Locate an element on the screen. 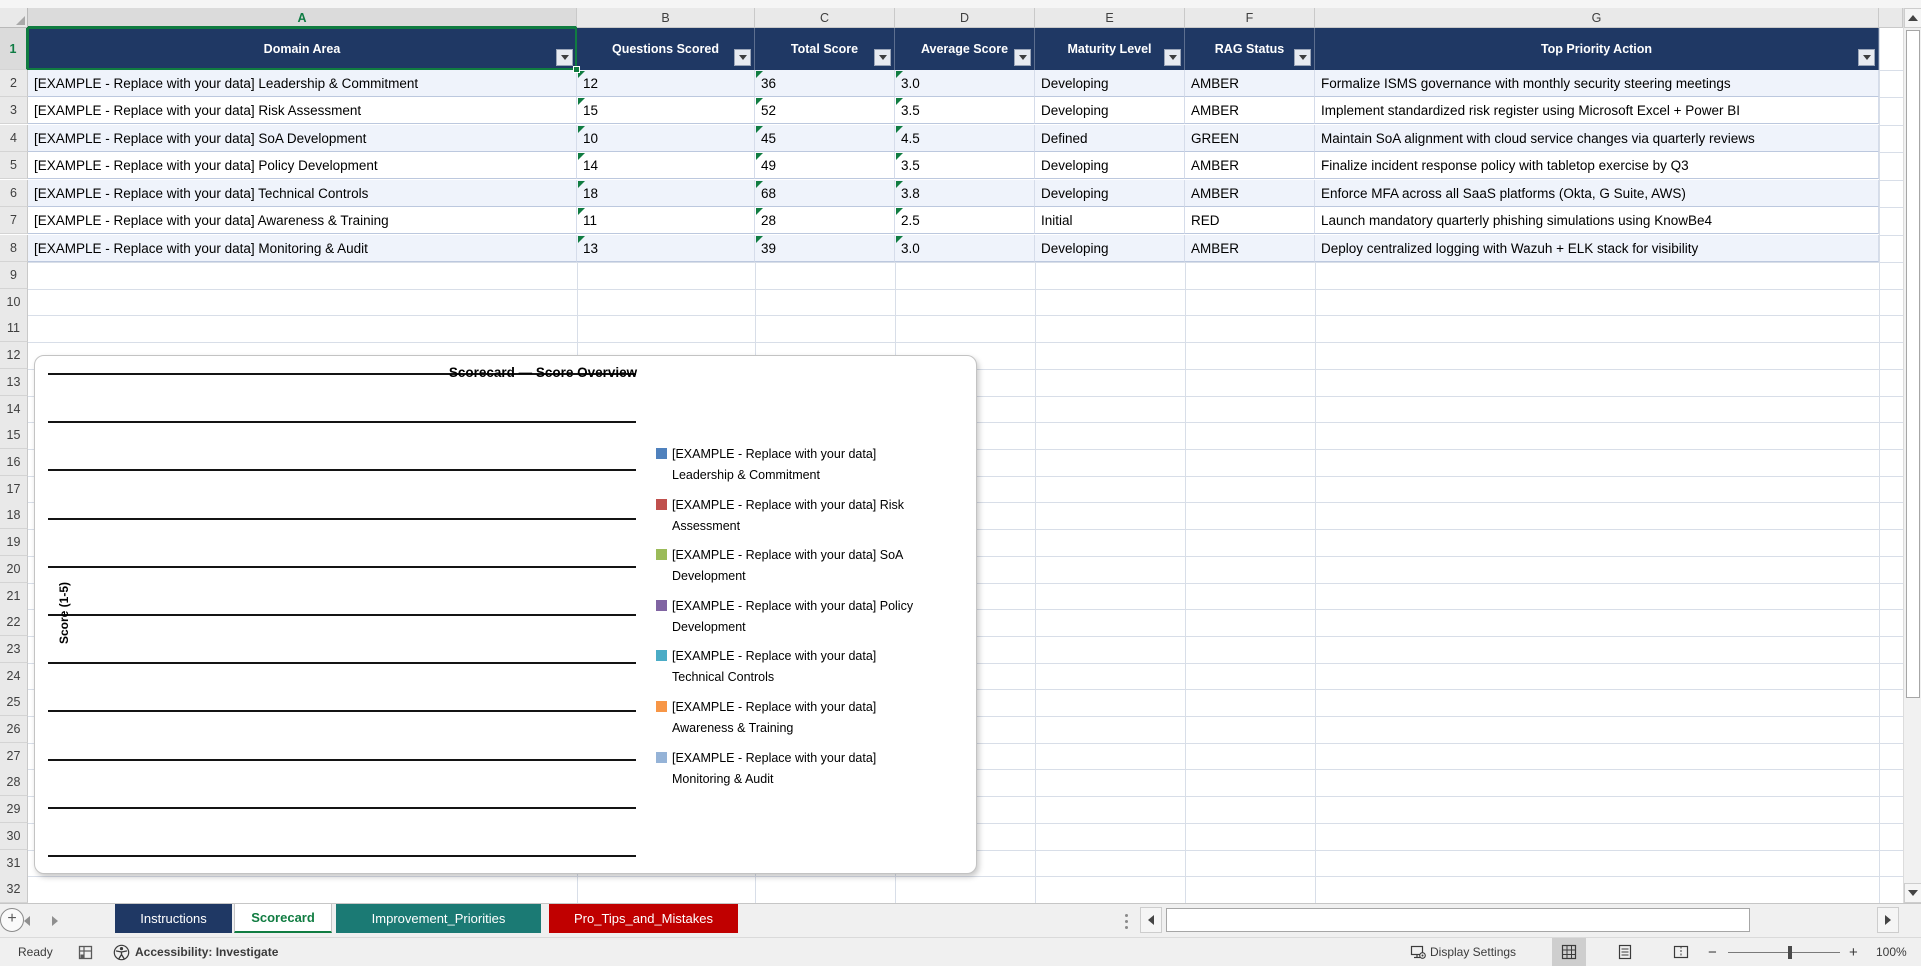 The width and height of the screenshot is (1921, 966). cell-C4: 45 is located at coordinates (825, 138).